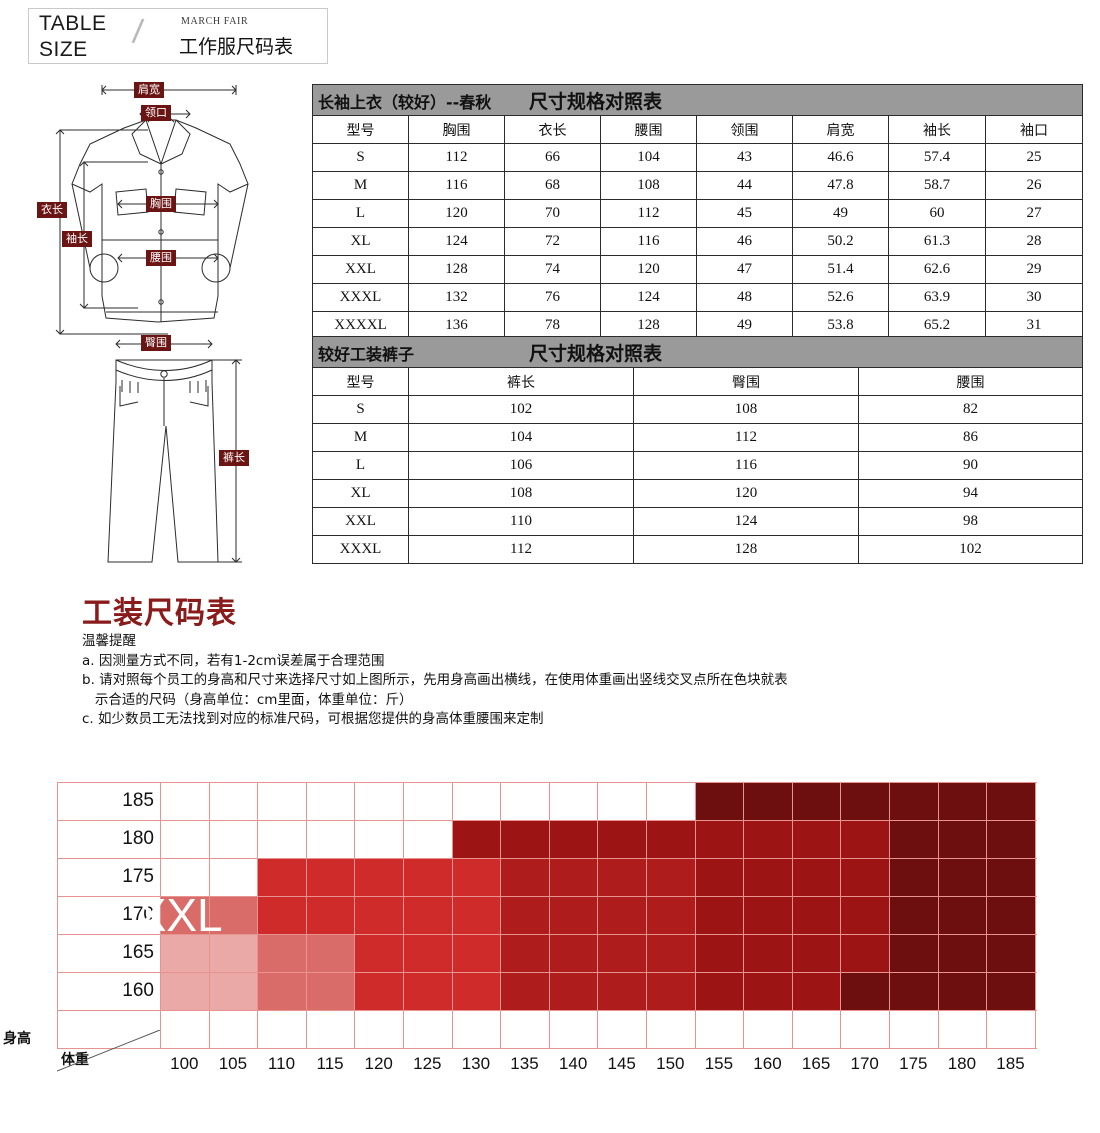 The height and width of the screenshot is (1133, 1100). Describe the element at coordinates (52, 210) in the screenshot. I see `label-garment-length: 衣长` at that location.